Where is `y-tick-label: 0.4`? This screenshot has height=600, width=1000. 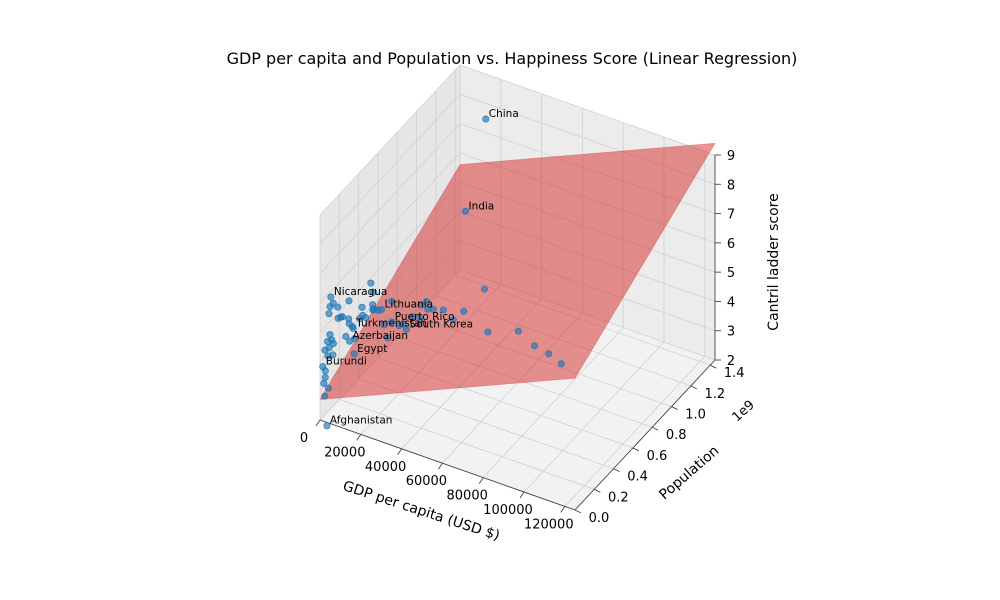
y-tick-label: 0.4 is located at coordinates (637, 477).